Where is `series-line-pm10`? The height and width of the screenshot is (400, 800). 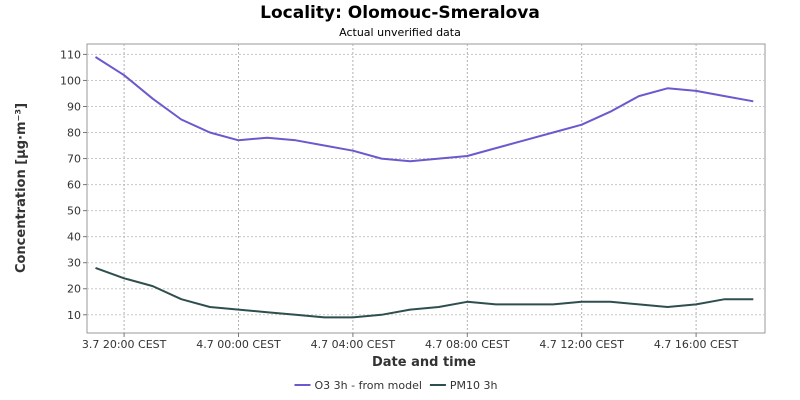 series-line-pm10 is located at coordinates (424, 292).